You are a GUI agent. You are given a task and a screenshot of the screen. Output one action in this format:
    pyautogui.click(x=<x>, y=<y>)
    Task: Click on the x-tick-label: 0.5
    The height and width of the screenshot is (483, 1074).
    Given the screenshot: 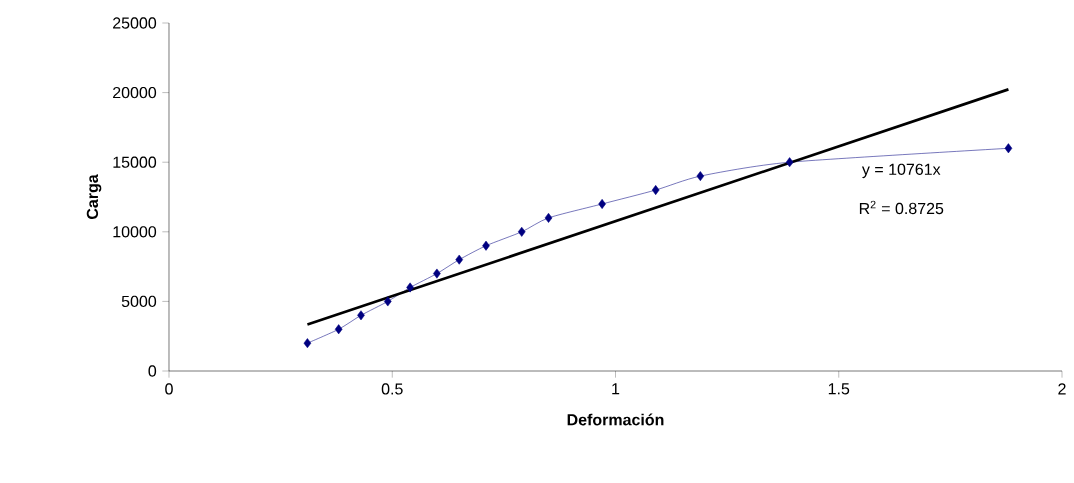 What is the action you would take?
    pyautogui.click(x=392, y=389)
    